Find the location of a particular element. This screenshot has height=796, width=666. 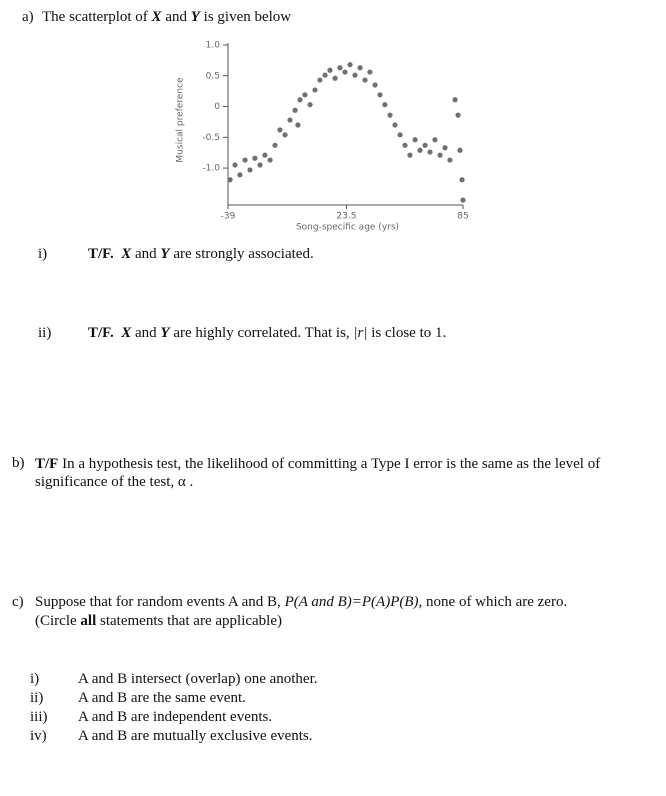

option-text: A and B are mutually exclusive events. is located at coordinates (195, 736).